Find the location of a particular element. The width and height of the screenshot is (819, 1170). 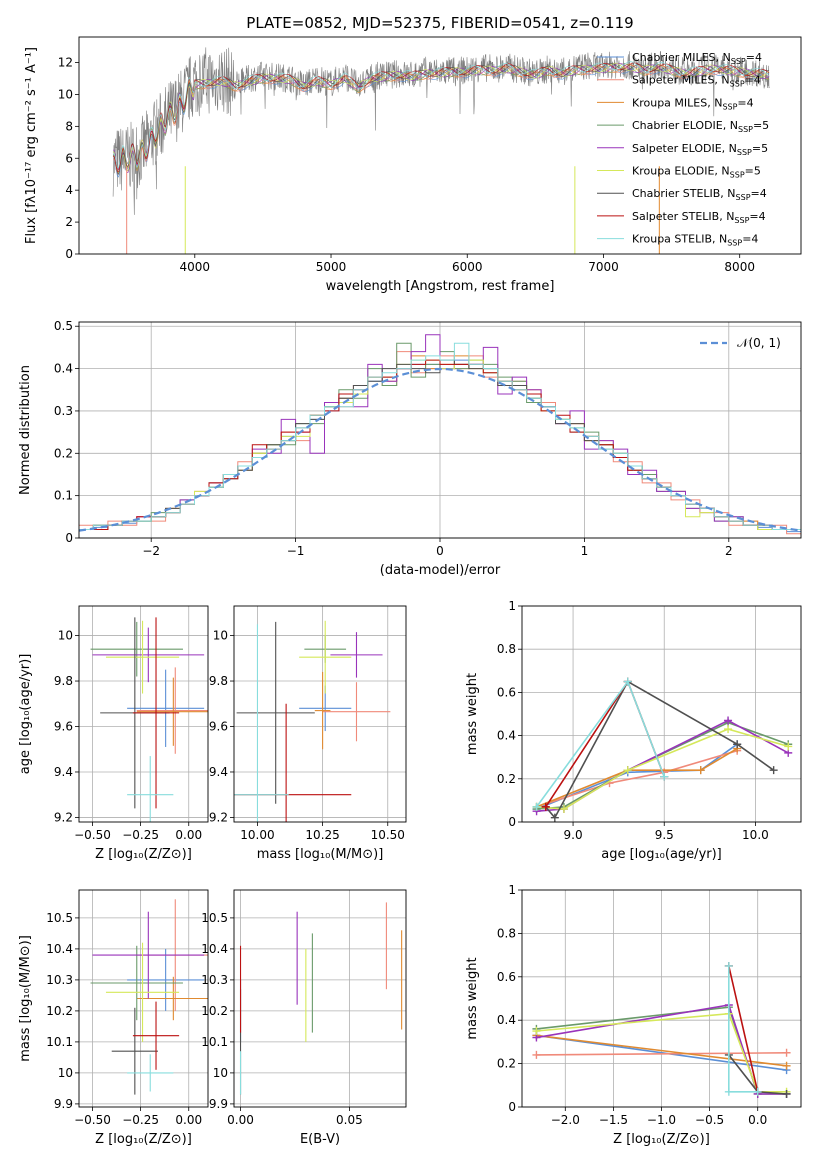

x-tick-label: −2 is located at coordinates (151, 551).